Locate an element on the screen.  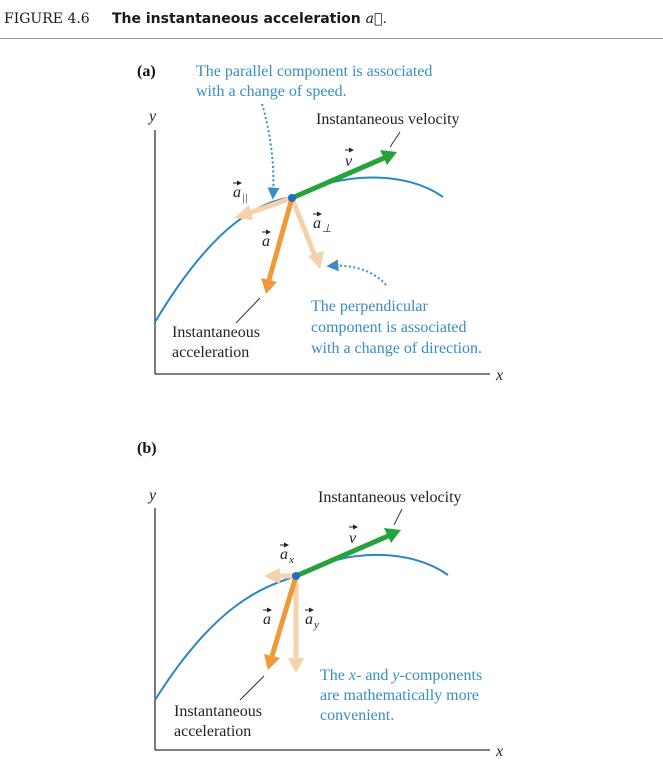
panel-a-velocity-label: Instantaneous velocity is located at coordinates (388, 119).